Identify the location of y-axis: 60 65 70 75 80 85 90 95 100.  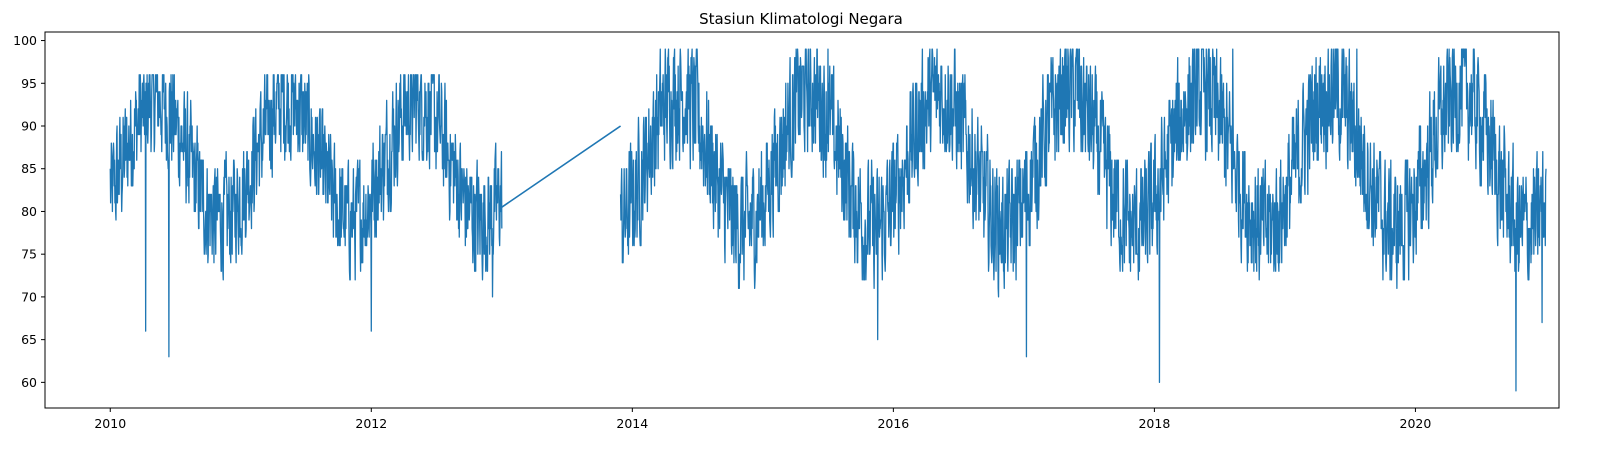
(29, 211).